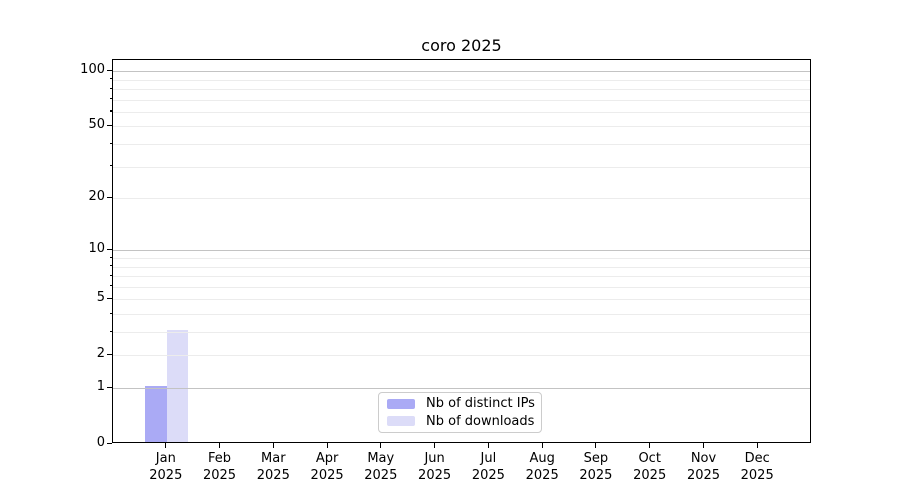 The image size is (900, 500). Describe the element at coordinates (273, 445) in the screenshot. I see `xtick-mark-mar` at that location.